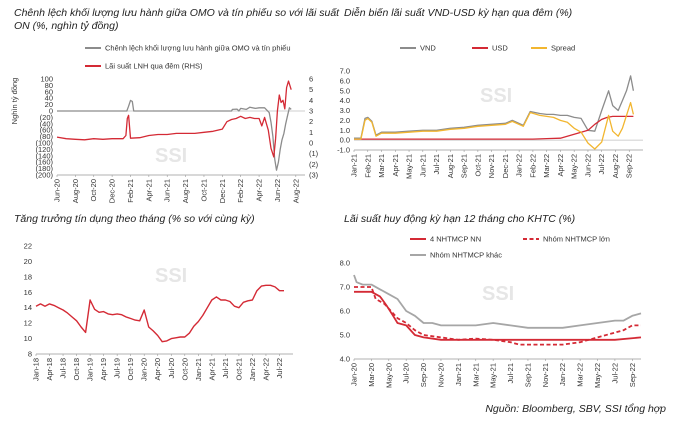 The width and height of the screenshot is (680, 421). Describe the element at coordinates (148, 190) in the screenshot. I see `x-tick-label: Apr-21` at that location.